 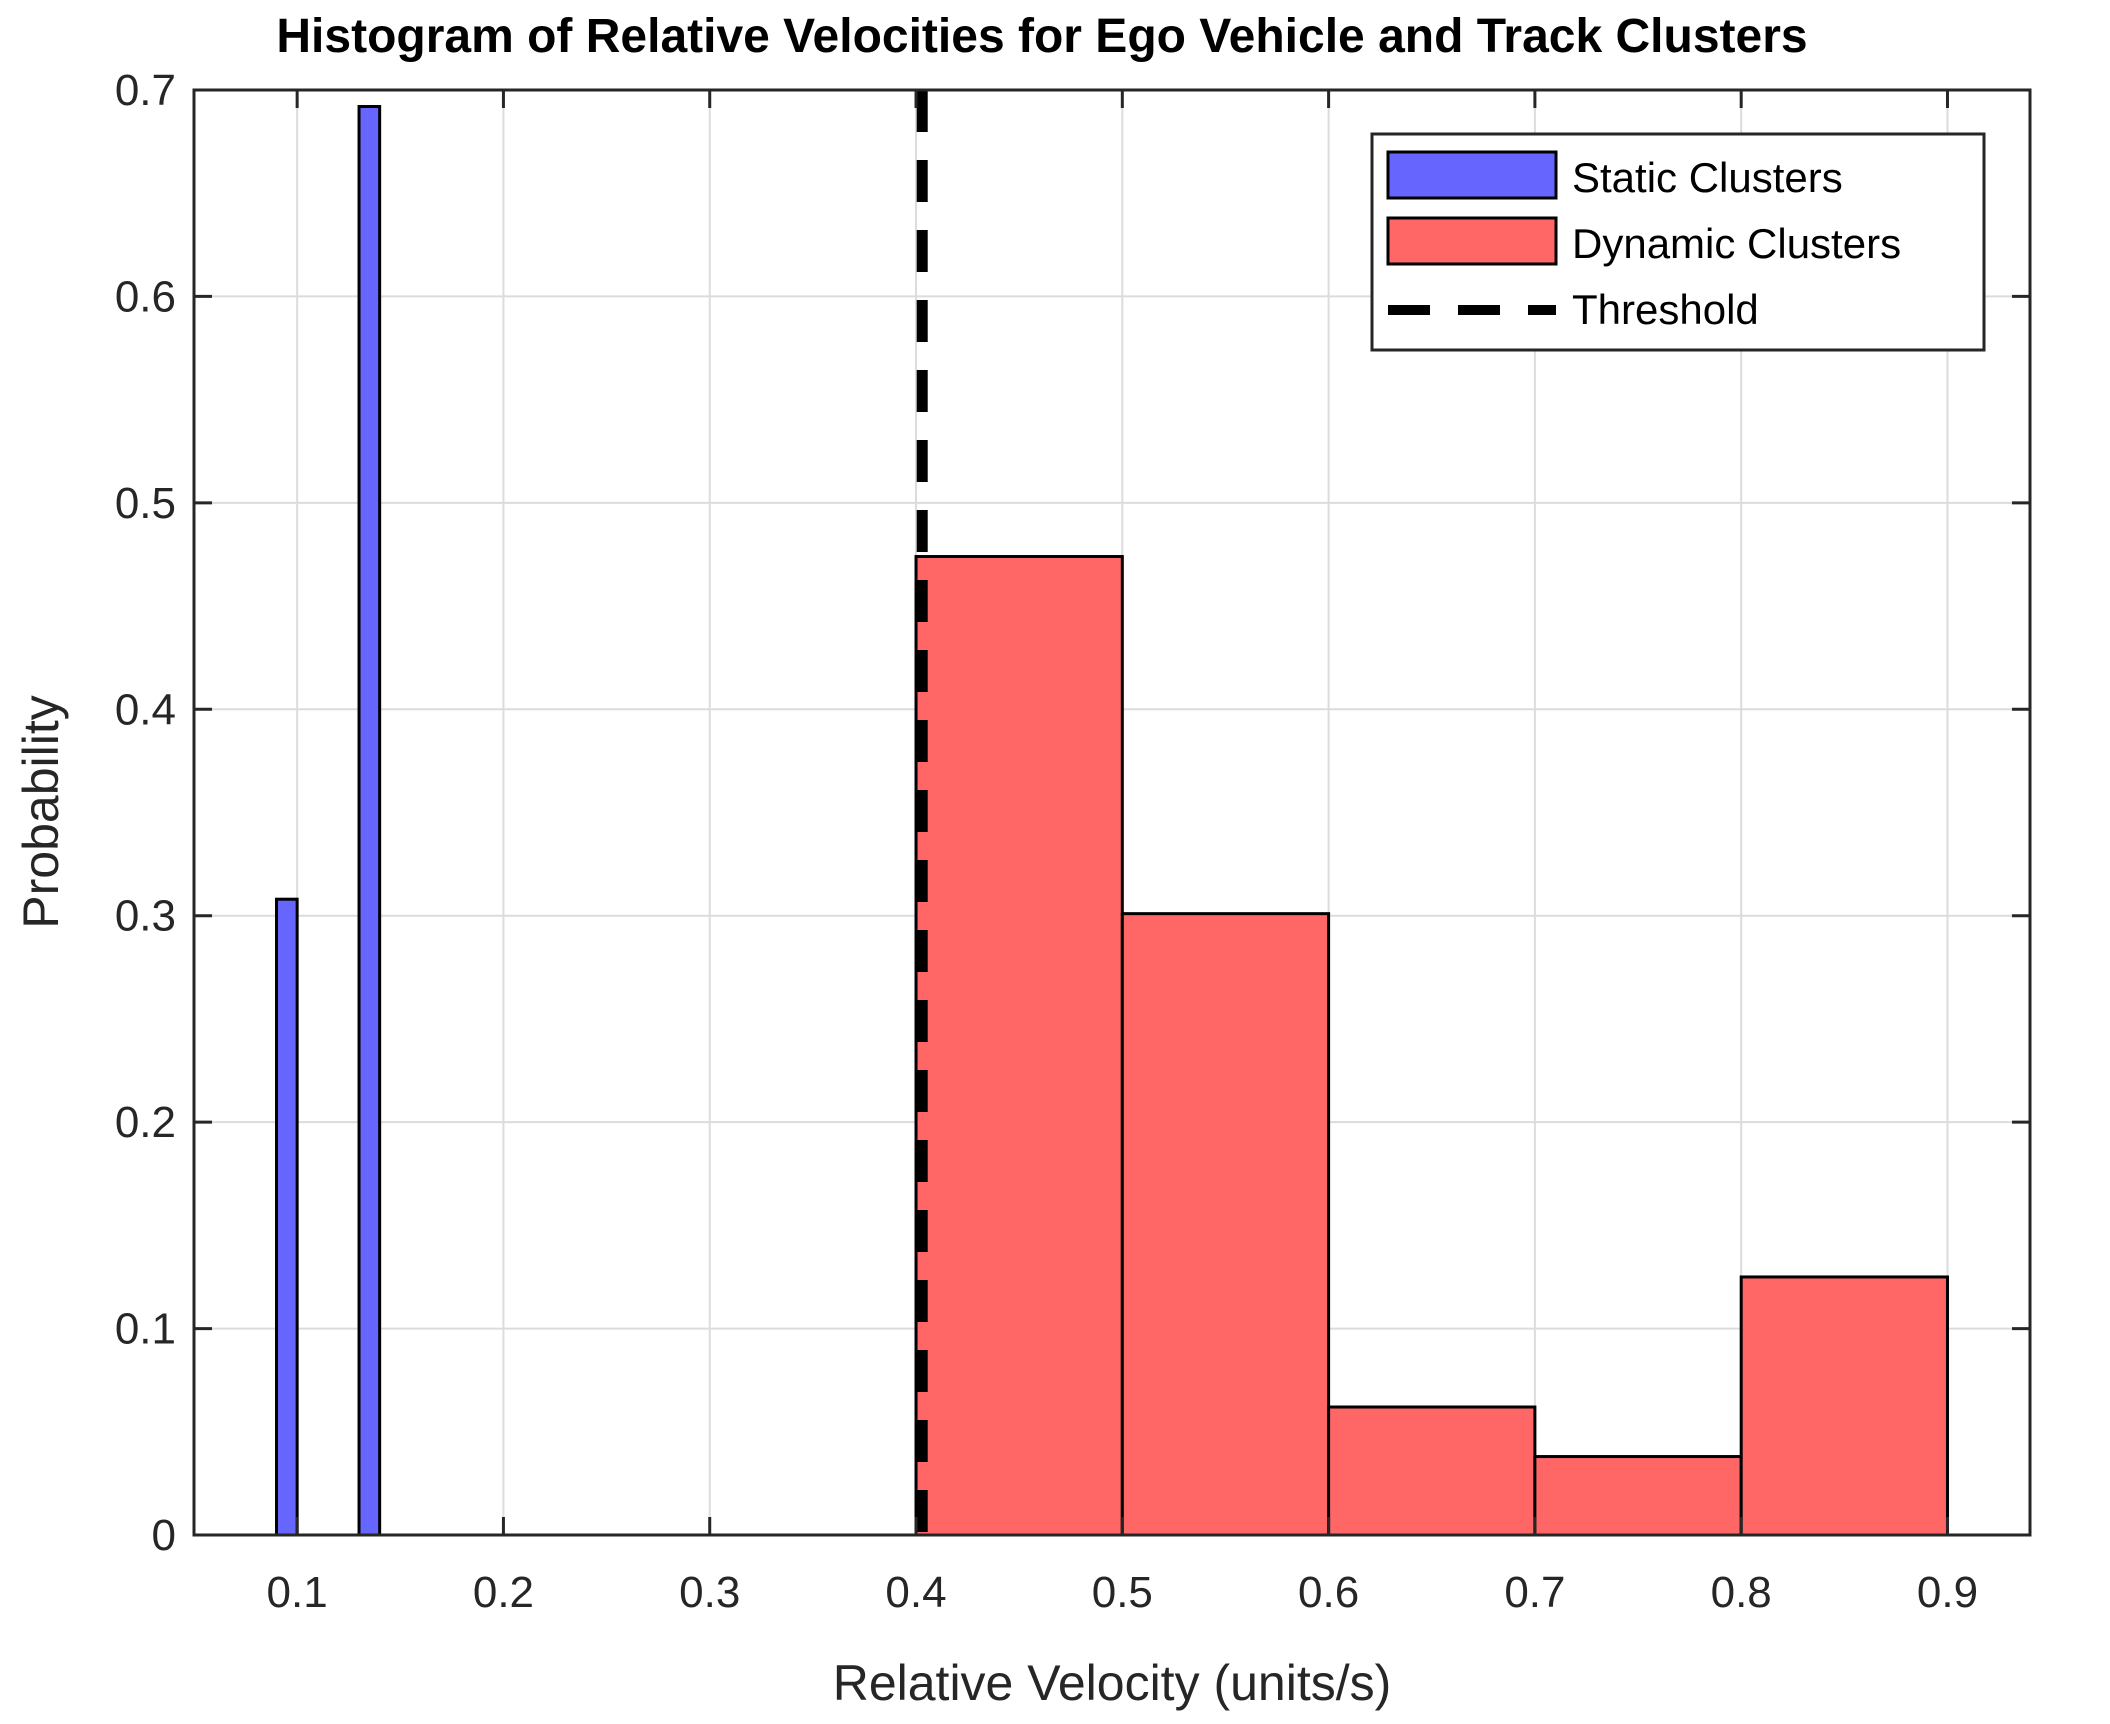 I want to click on x-axis-label: Relative Velocity (units/s), so click(x=1112, y=1683).